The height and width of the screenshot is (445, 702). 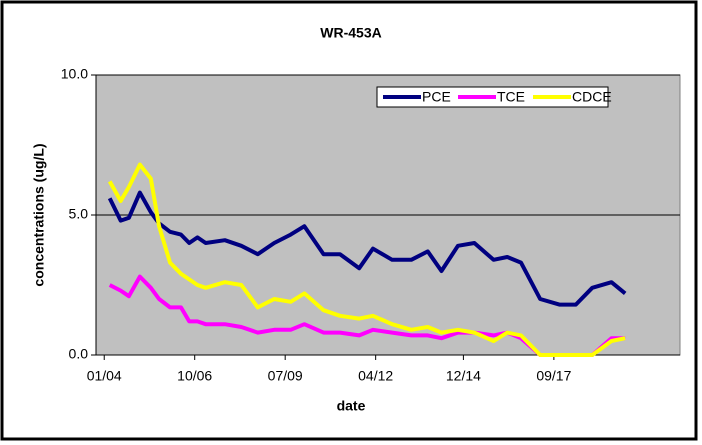 What do you see at coordinates (194, 376) in the screenshot?
I see `x-tick-label: 10/06` at bounding box center [194, 376].